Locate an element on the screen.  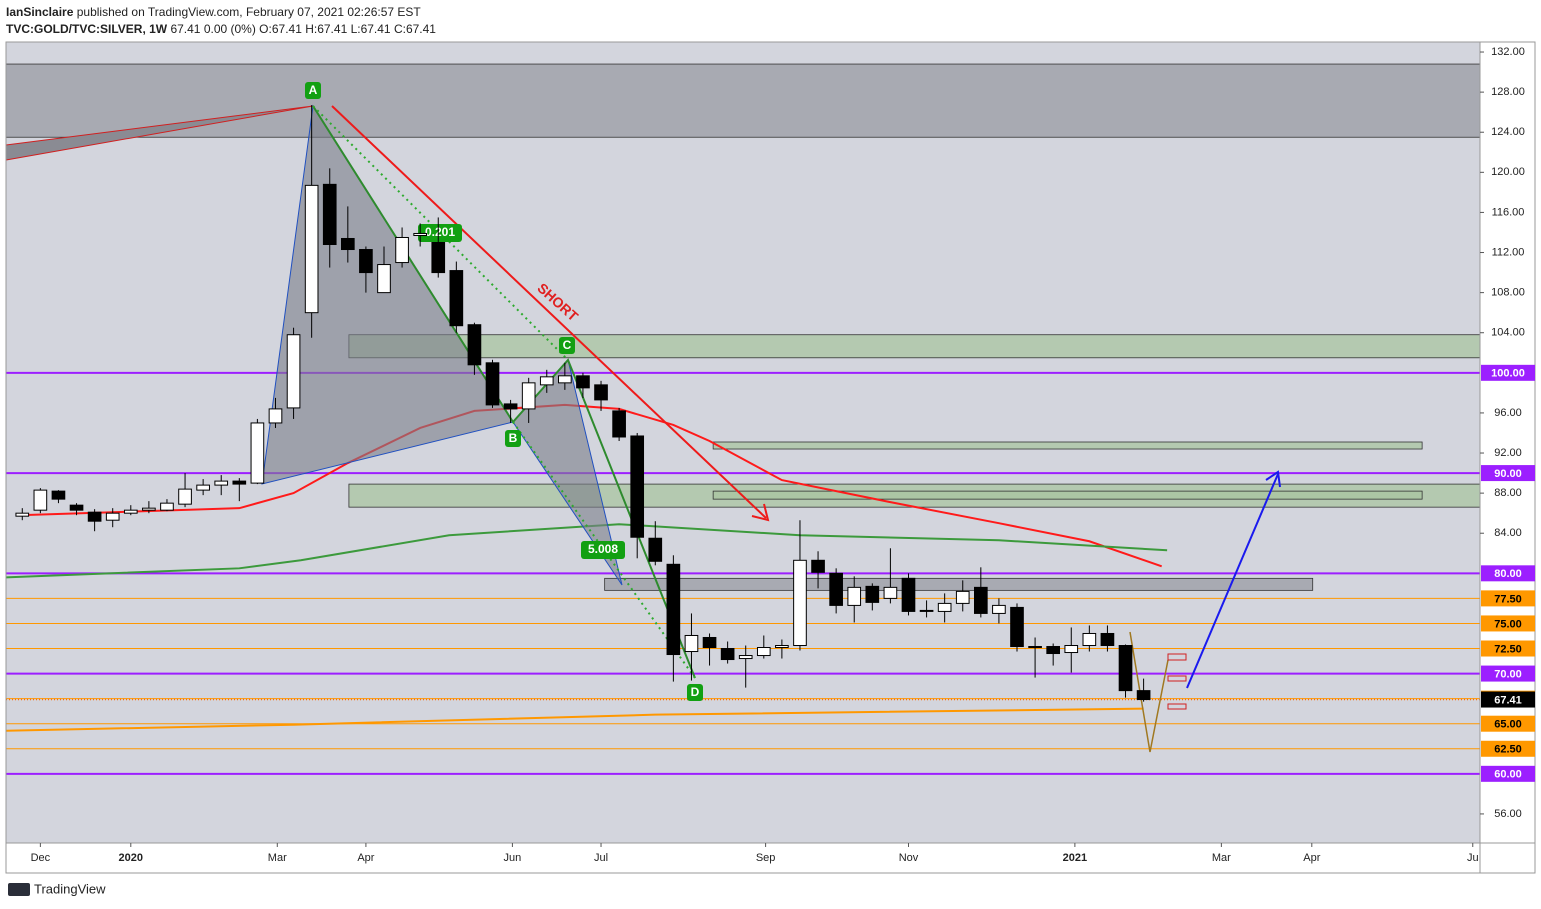
y-tick-label: 116.00 is located at coordinates (1508, 212).